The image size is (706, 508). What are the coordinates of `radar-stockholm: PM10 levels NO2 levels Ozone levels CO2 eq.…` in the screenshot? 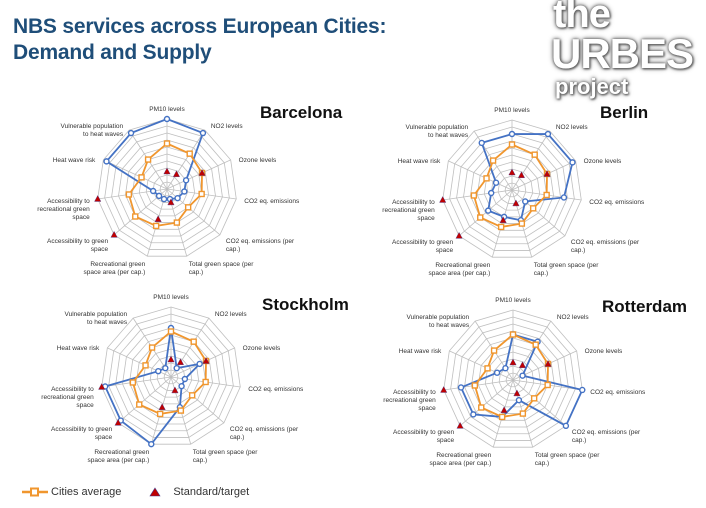 It's located at (172, 379).